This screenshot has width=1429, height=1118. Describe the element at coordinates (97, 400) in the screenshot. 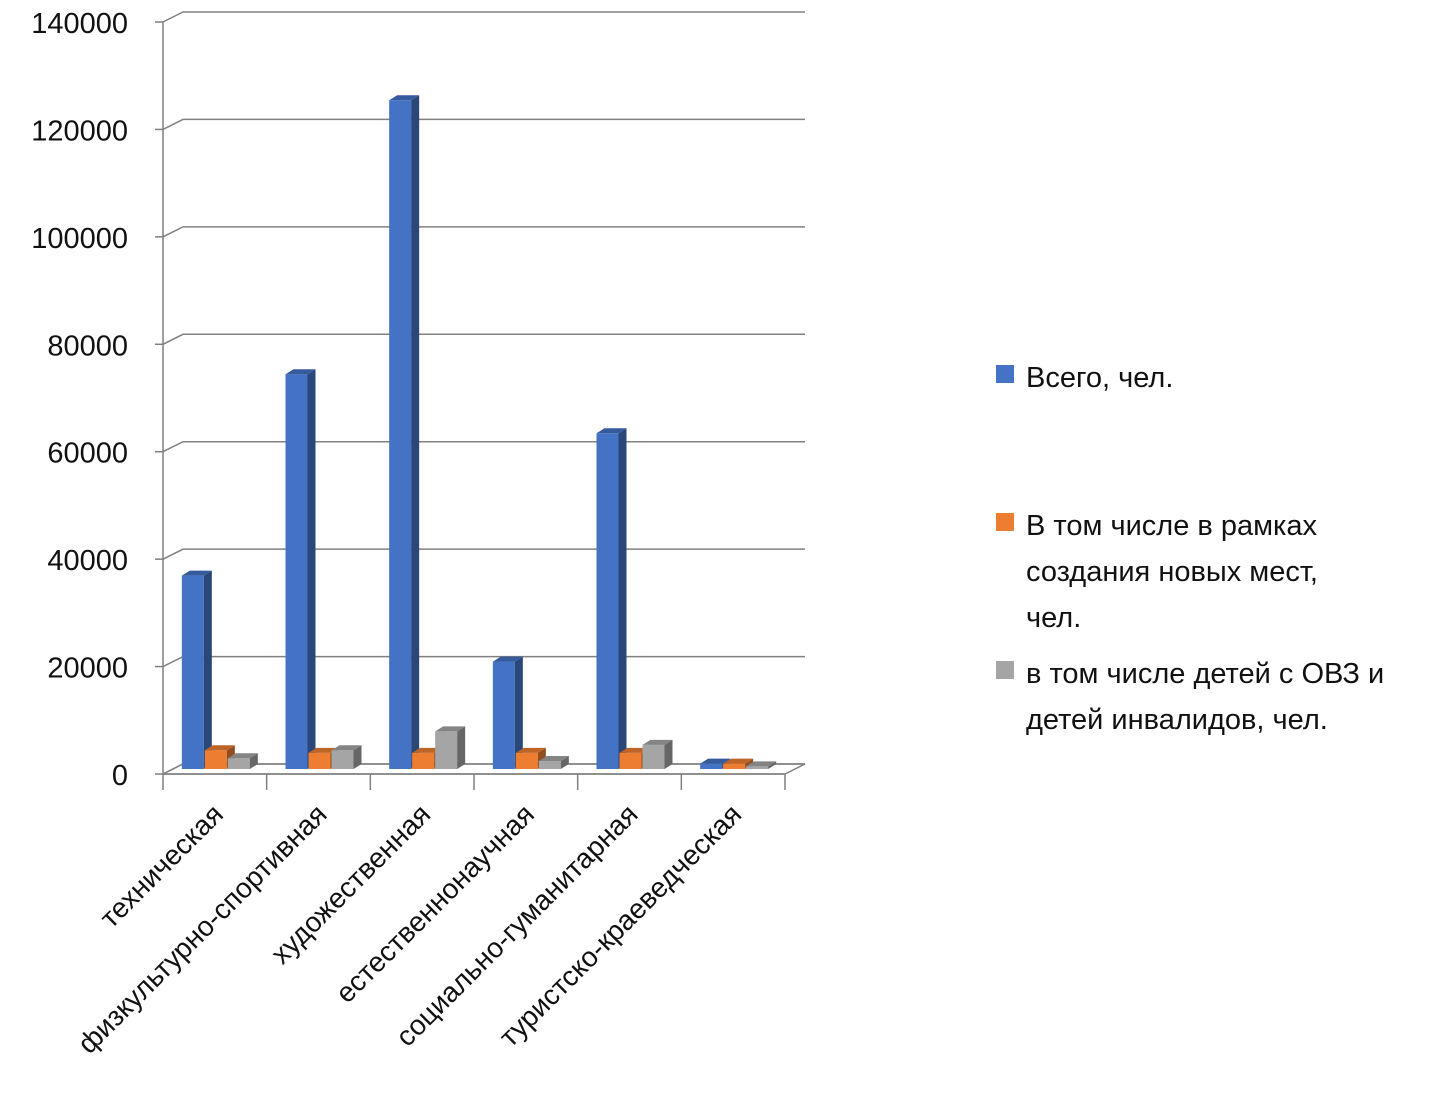

I see `y-axis-ticks: 0 20000 40000 60000 80000 100000 120000 140000` at that location.